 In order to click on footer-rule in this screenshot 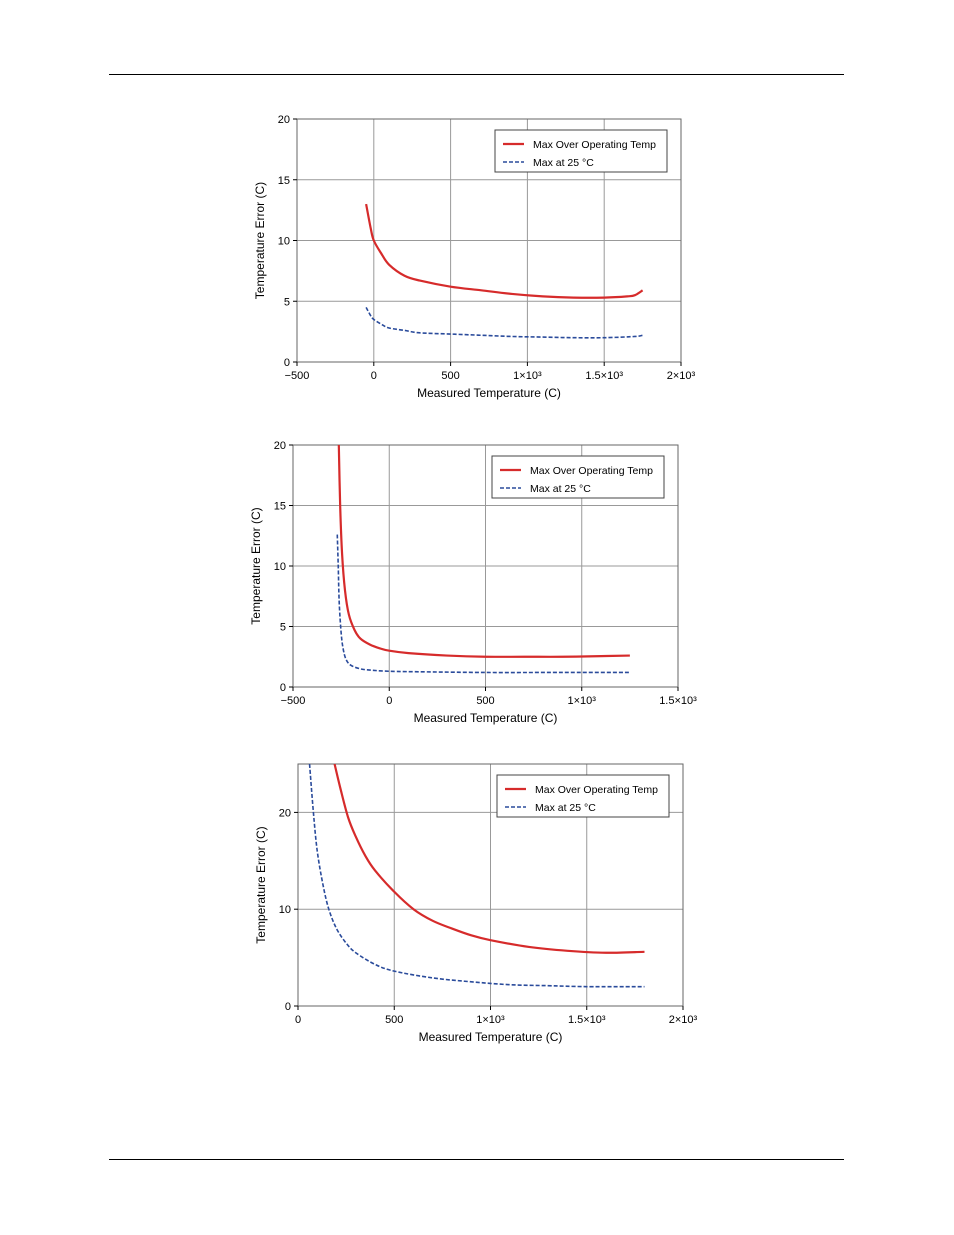, I will do `click(476, 1159)`.